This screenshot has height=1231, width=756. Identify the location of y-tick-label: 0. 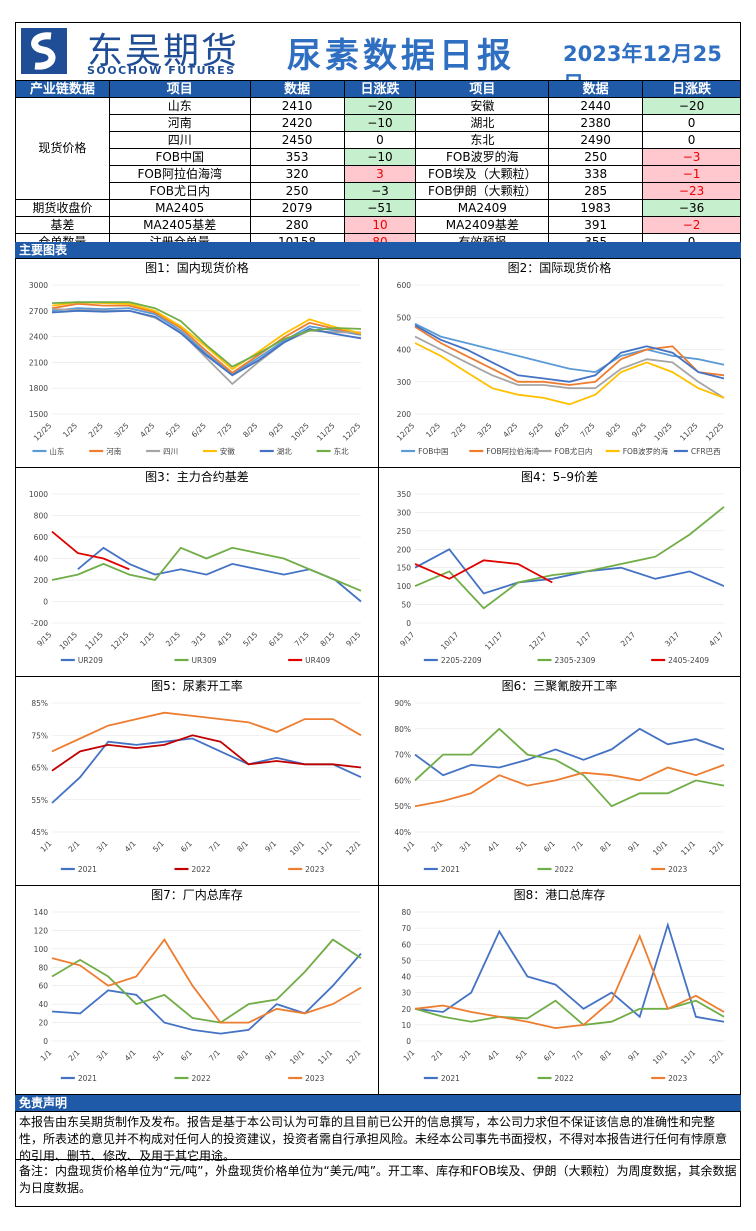
(408, 623).